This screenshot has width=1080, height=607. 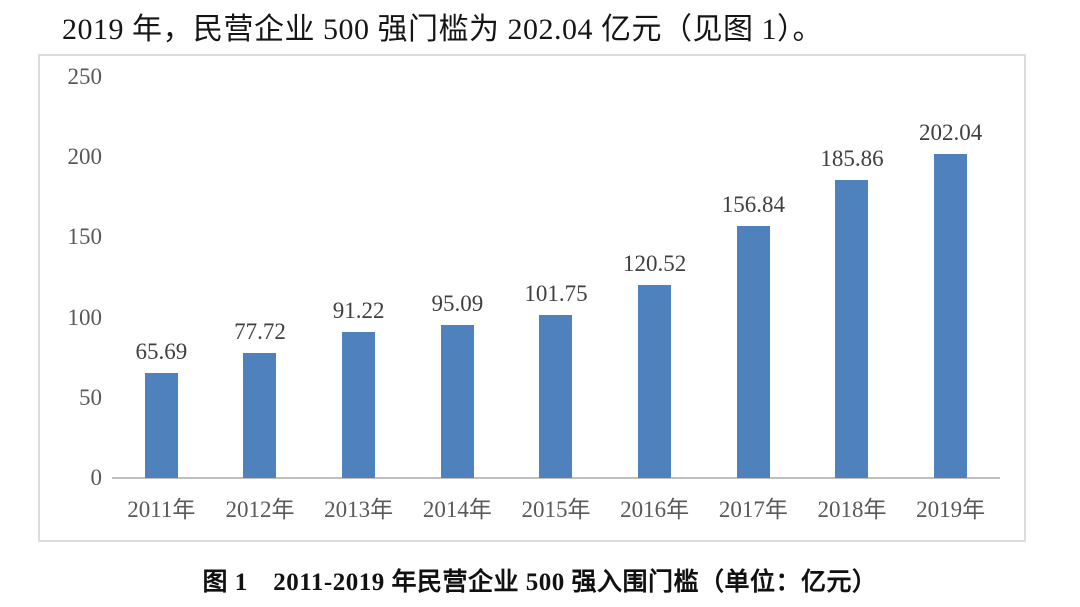 What do you see at coordinates (85, 317) in the screenshot?
I see `y-tick-label: 100` at bounding box center [85, 317].